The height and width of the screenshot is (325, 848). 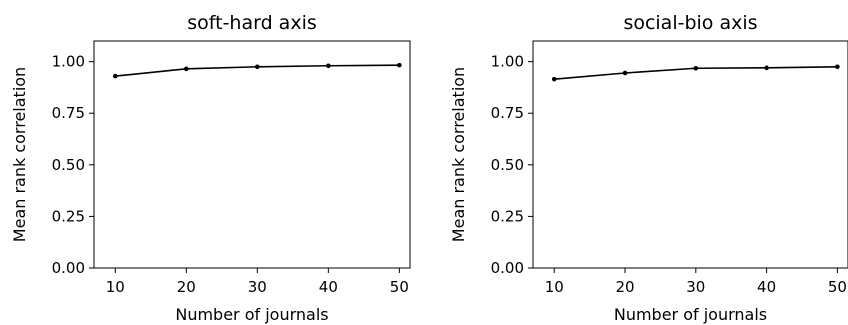 I want to click on chart-title: social-bio axis, so click(x=690, y=23).